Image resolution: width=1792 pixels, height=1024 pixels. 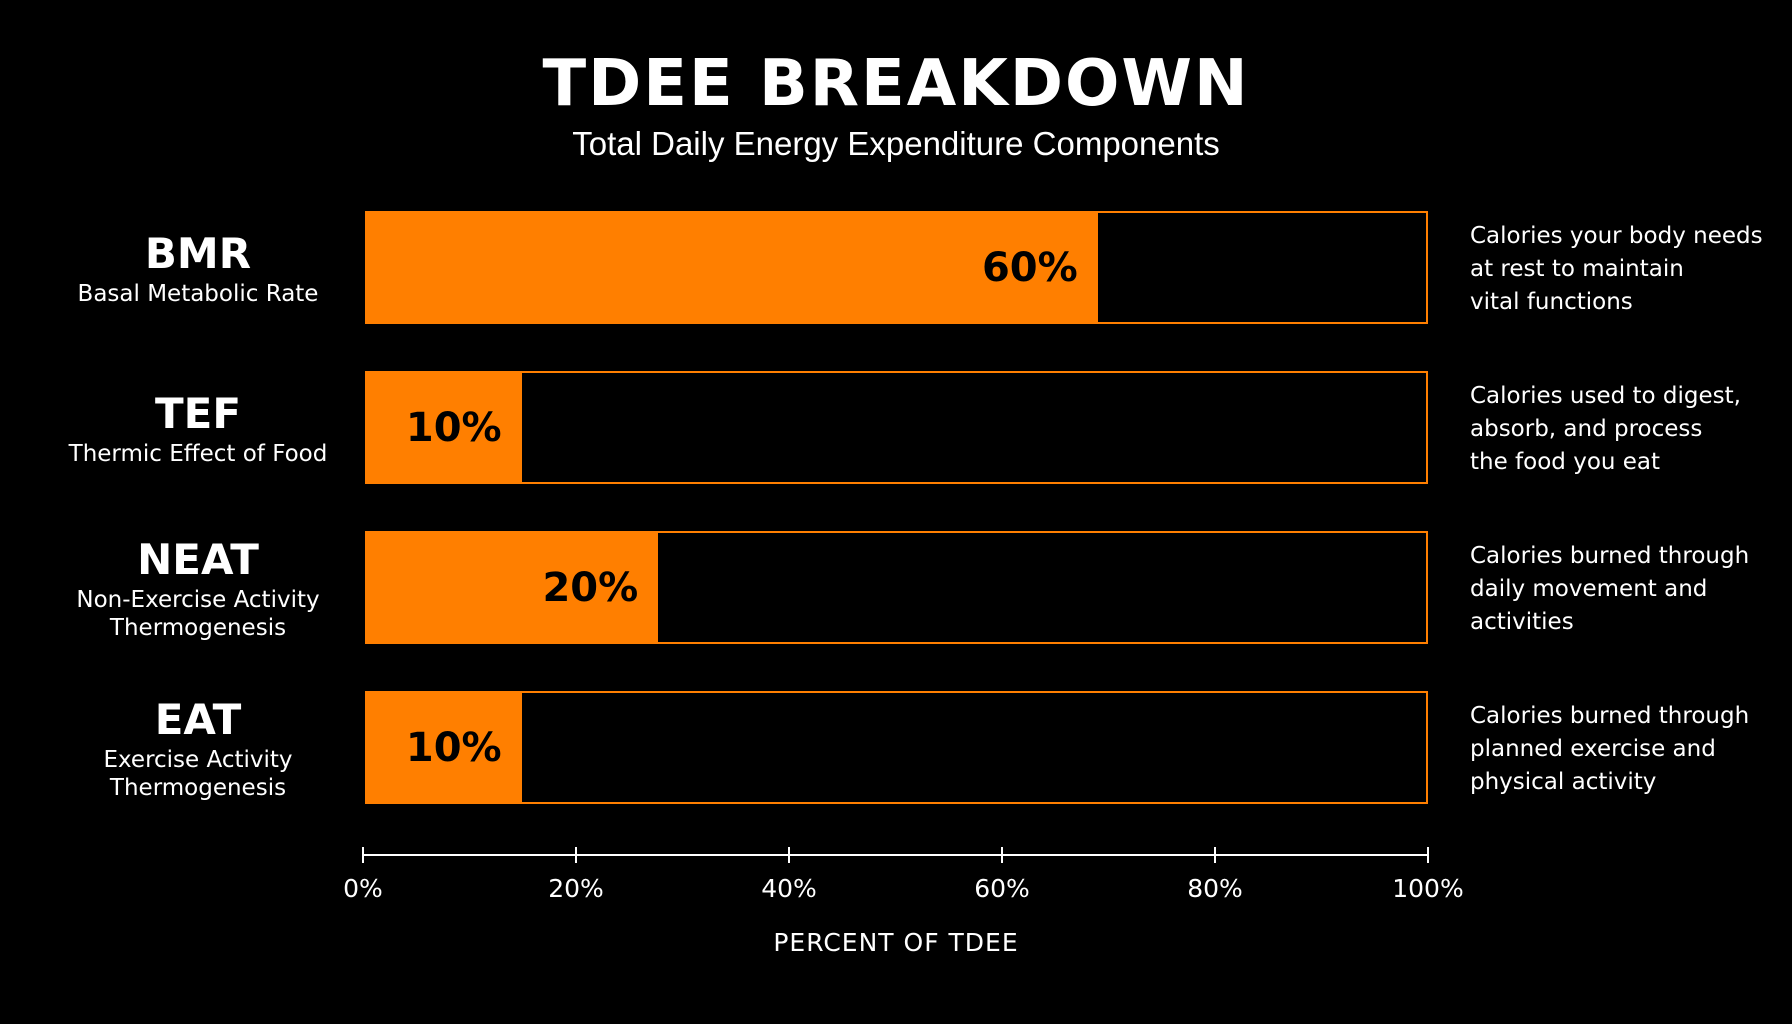 What do you see at coordinates (198, 559) in the screenshot?
I see `category-abbr: NEAT` at bounding box center [198, 559].